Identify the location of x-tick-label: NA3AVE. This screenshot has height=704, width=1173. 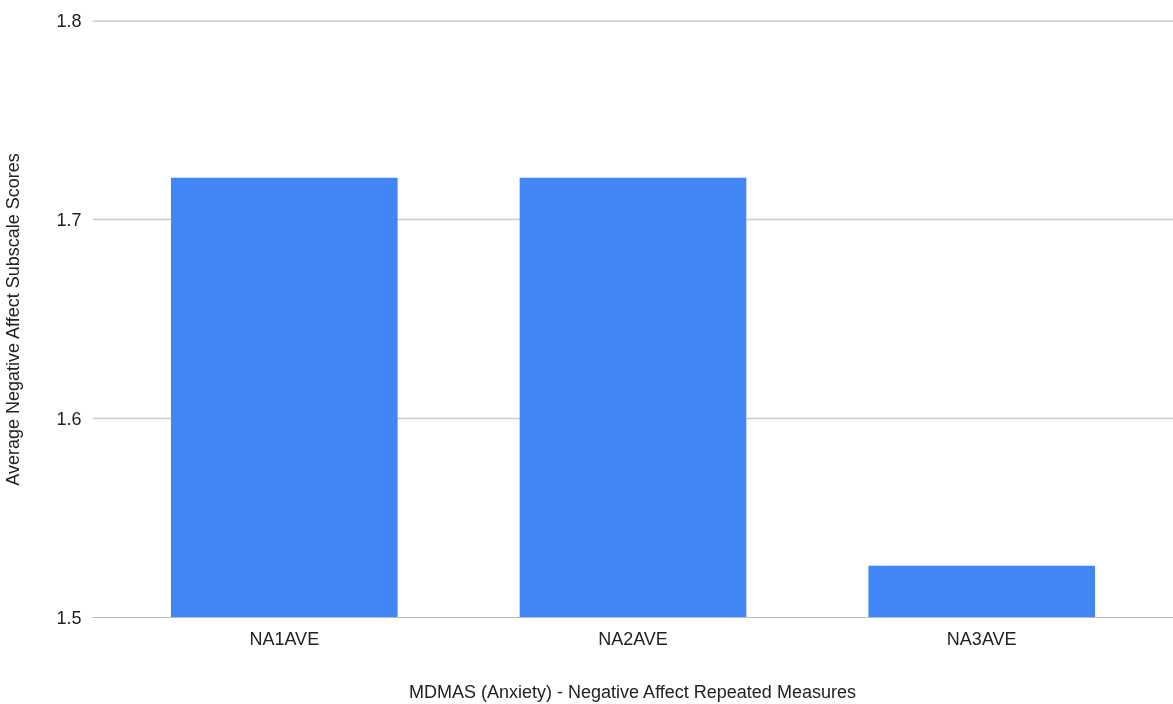
(981, 638).